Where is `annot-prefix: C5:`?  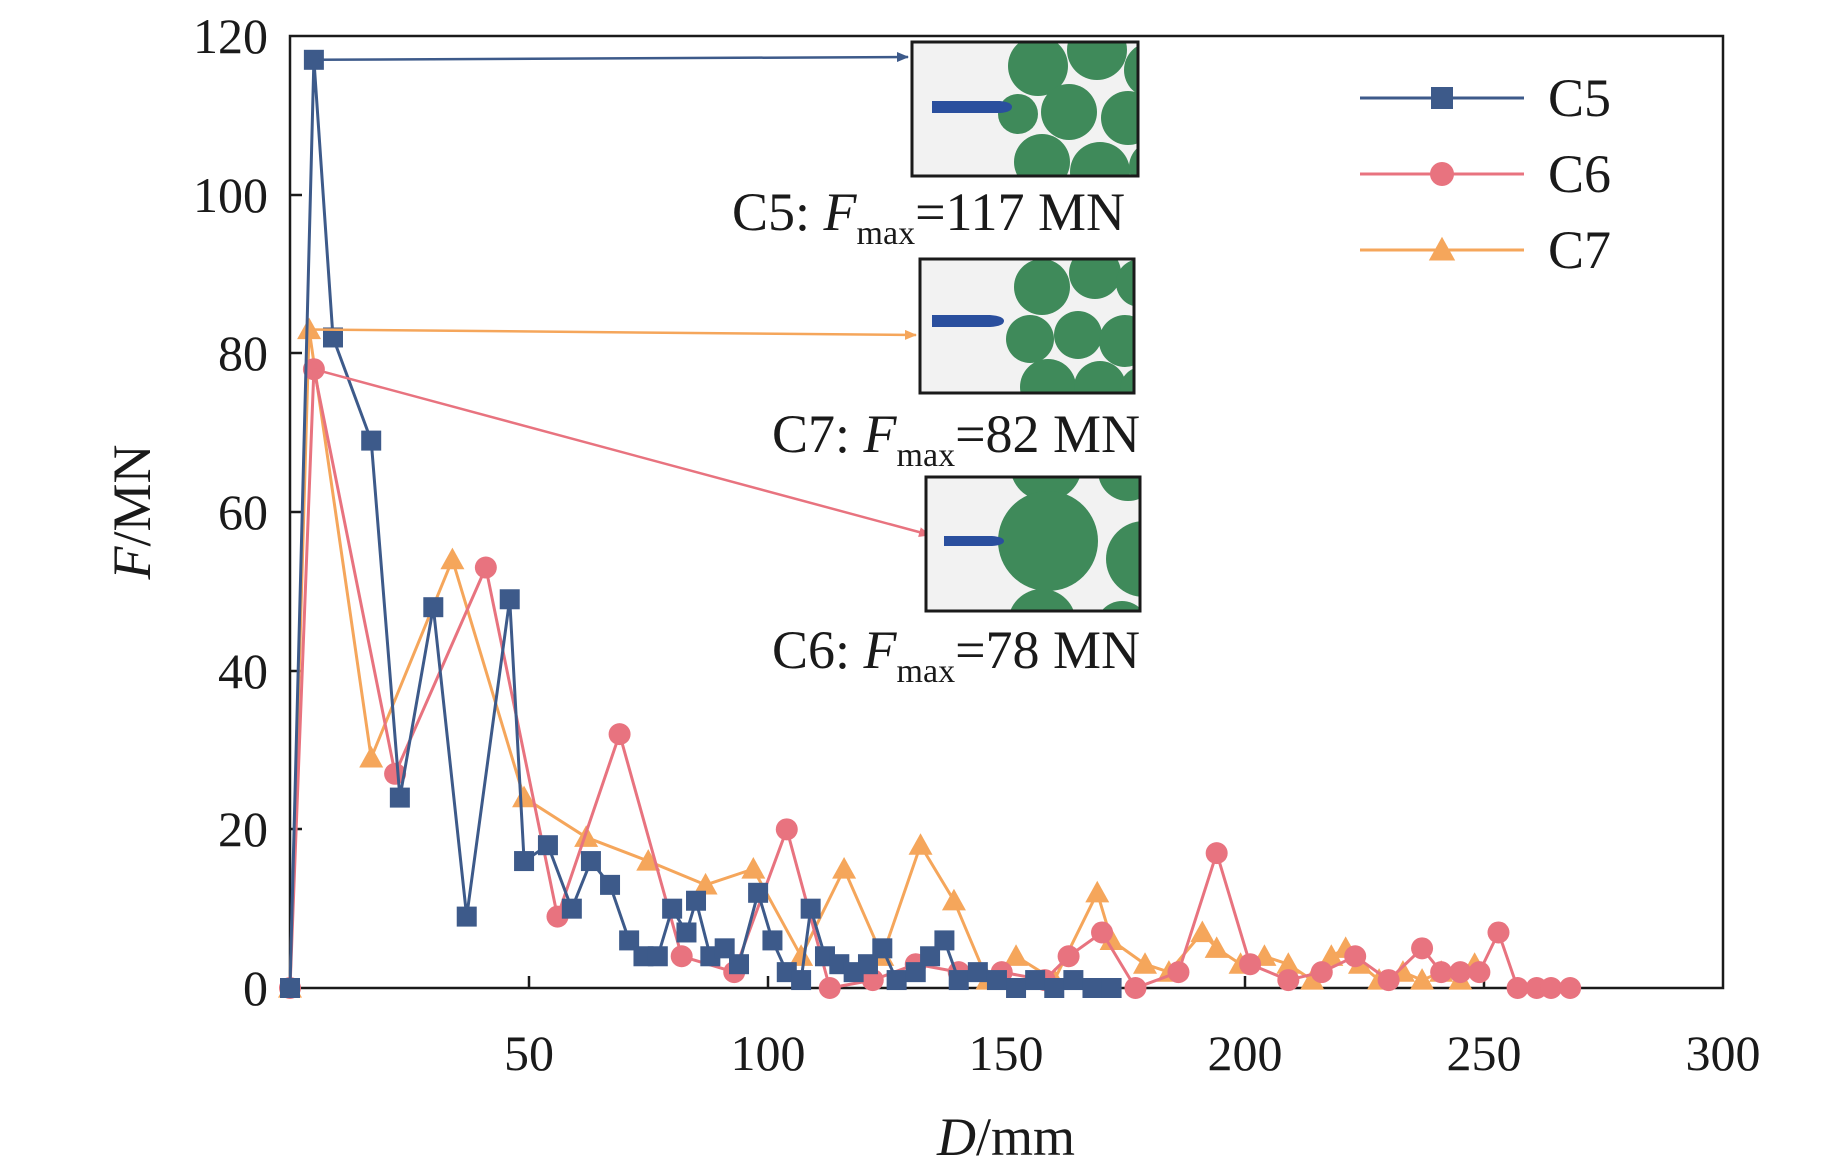
annot-prefix: C5: is located at coordinates (778, 212).